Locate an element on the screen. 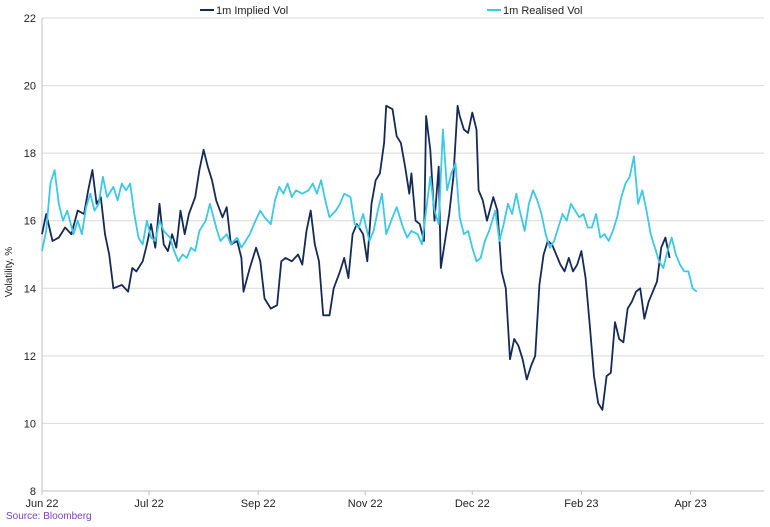 The height and width of the screenshot is (527, 770). y-tick-label: 14 is located at coordinates (30, 289).